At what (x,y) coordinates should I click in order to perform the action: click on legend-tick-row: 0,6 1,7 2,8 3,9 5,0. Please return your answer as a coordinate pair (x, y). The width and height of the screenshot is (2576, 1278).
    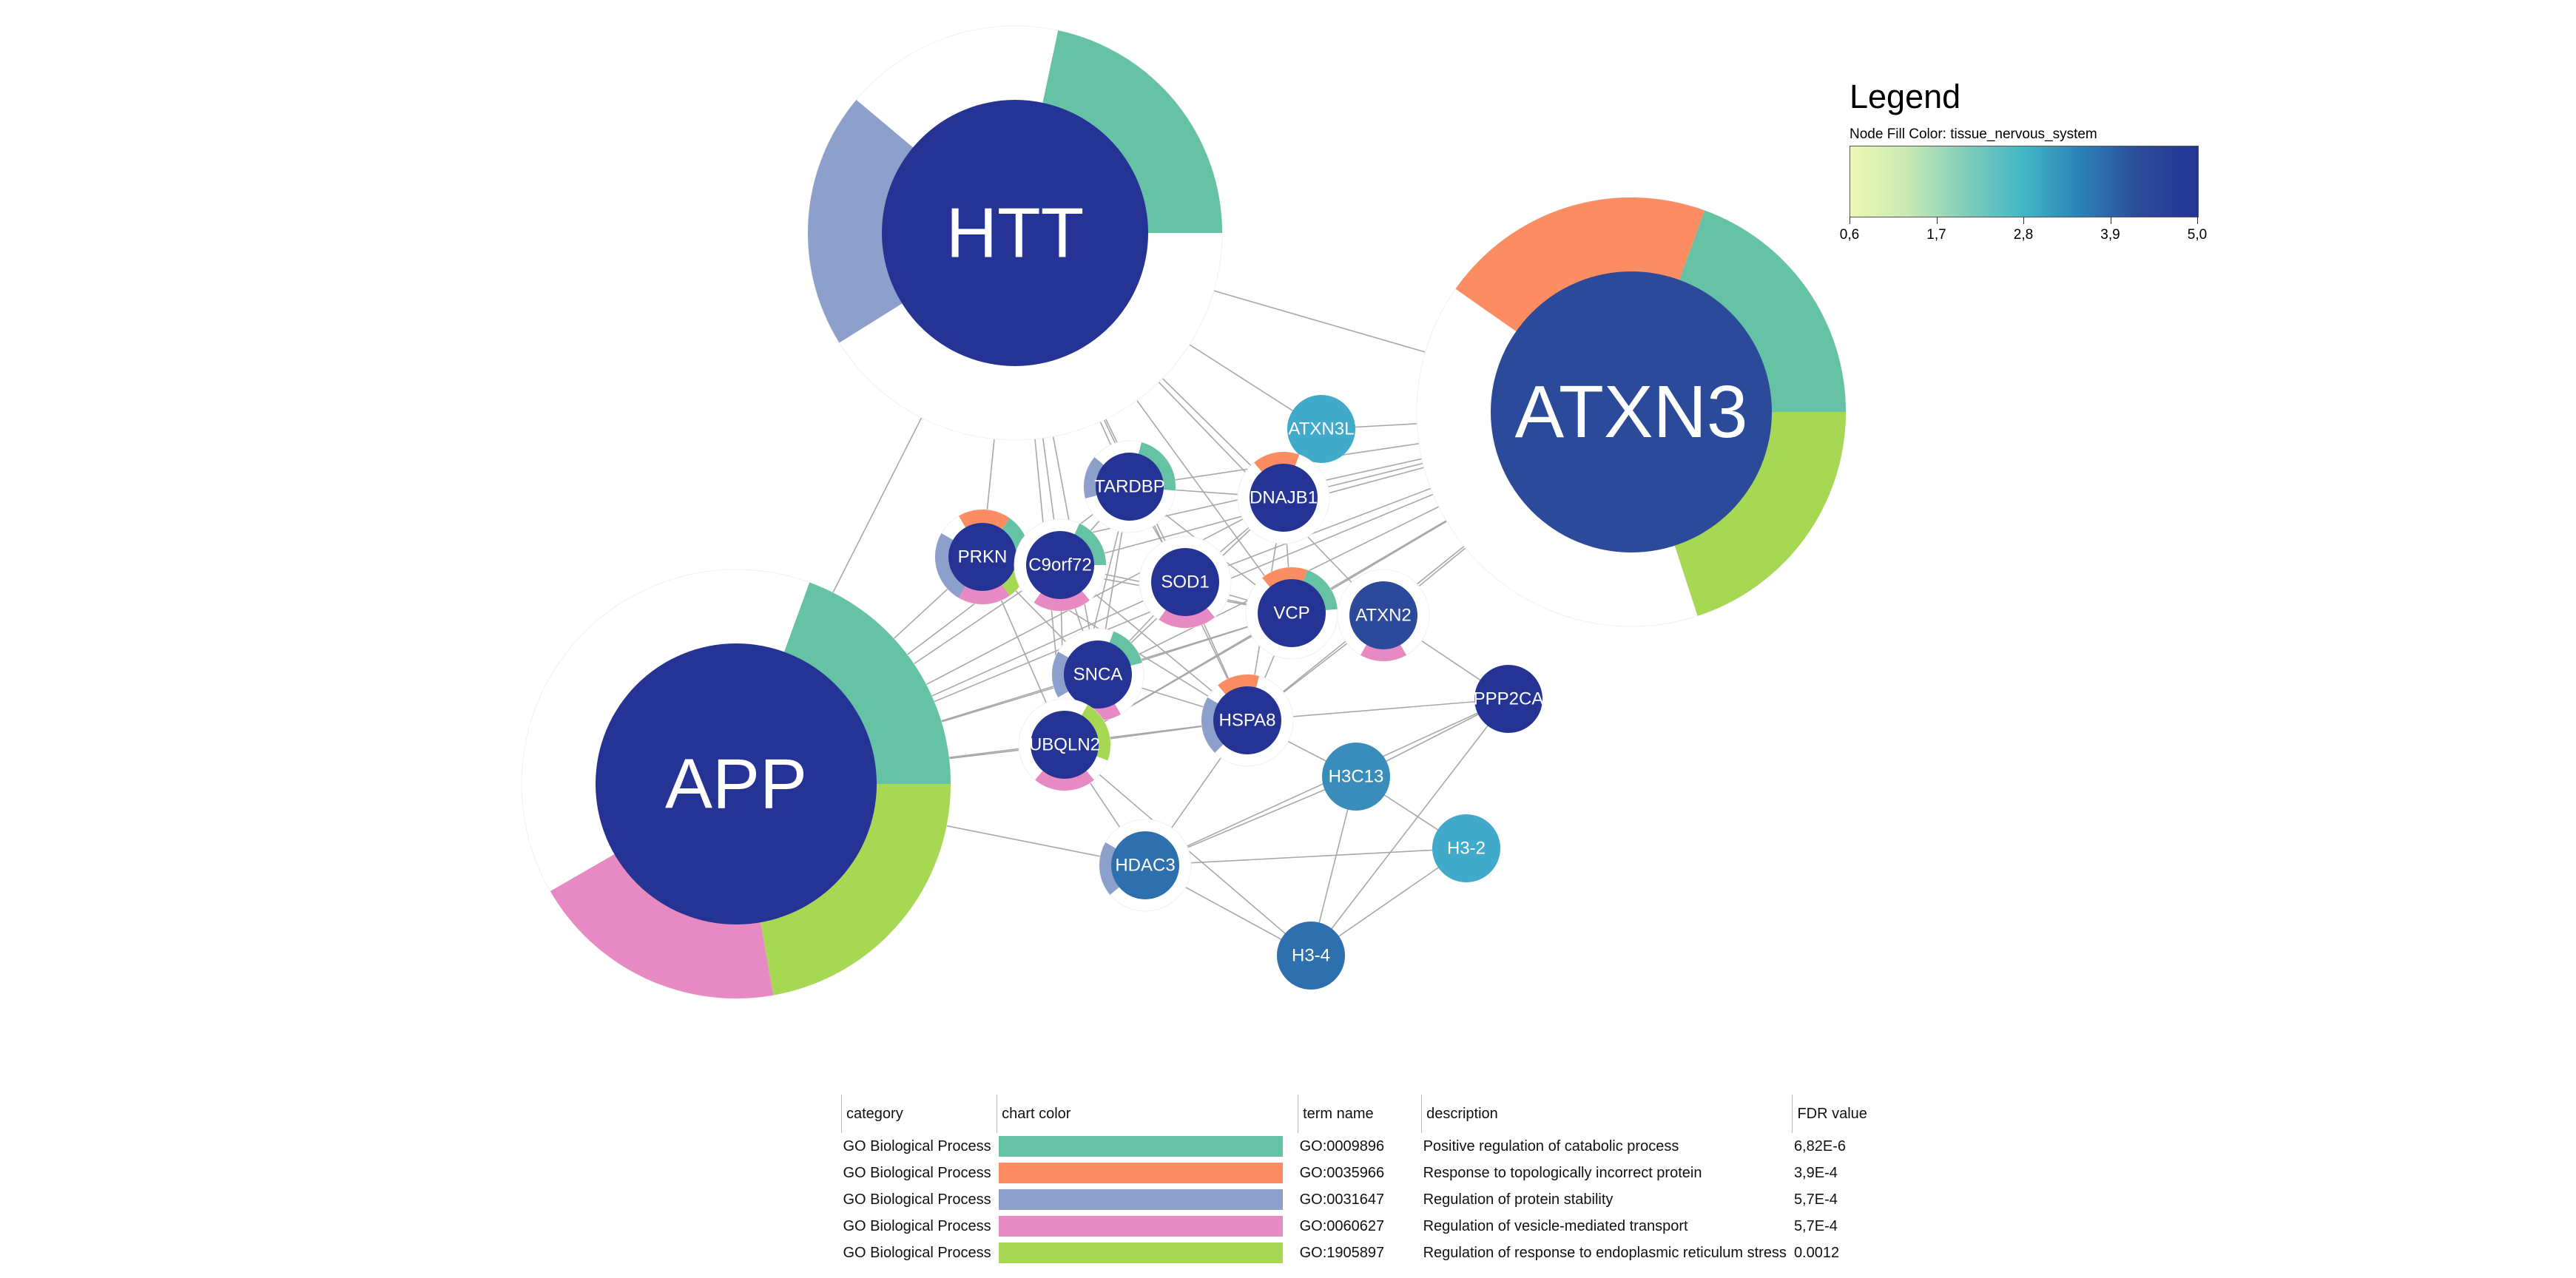
    Looking at the image, I should click on (2023, 231).